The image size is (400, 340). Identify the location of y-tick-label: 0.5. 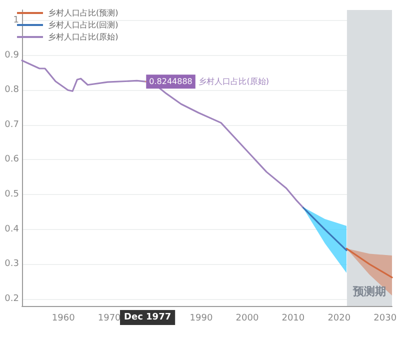
(11, 195).